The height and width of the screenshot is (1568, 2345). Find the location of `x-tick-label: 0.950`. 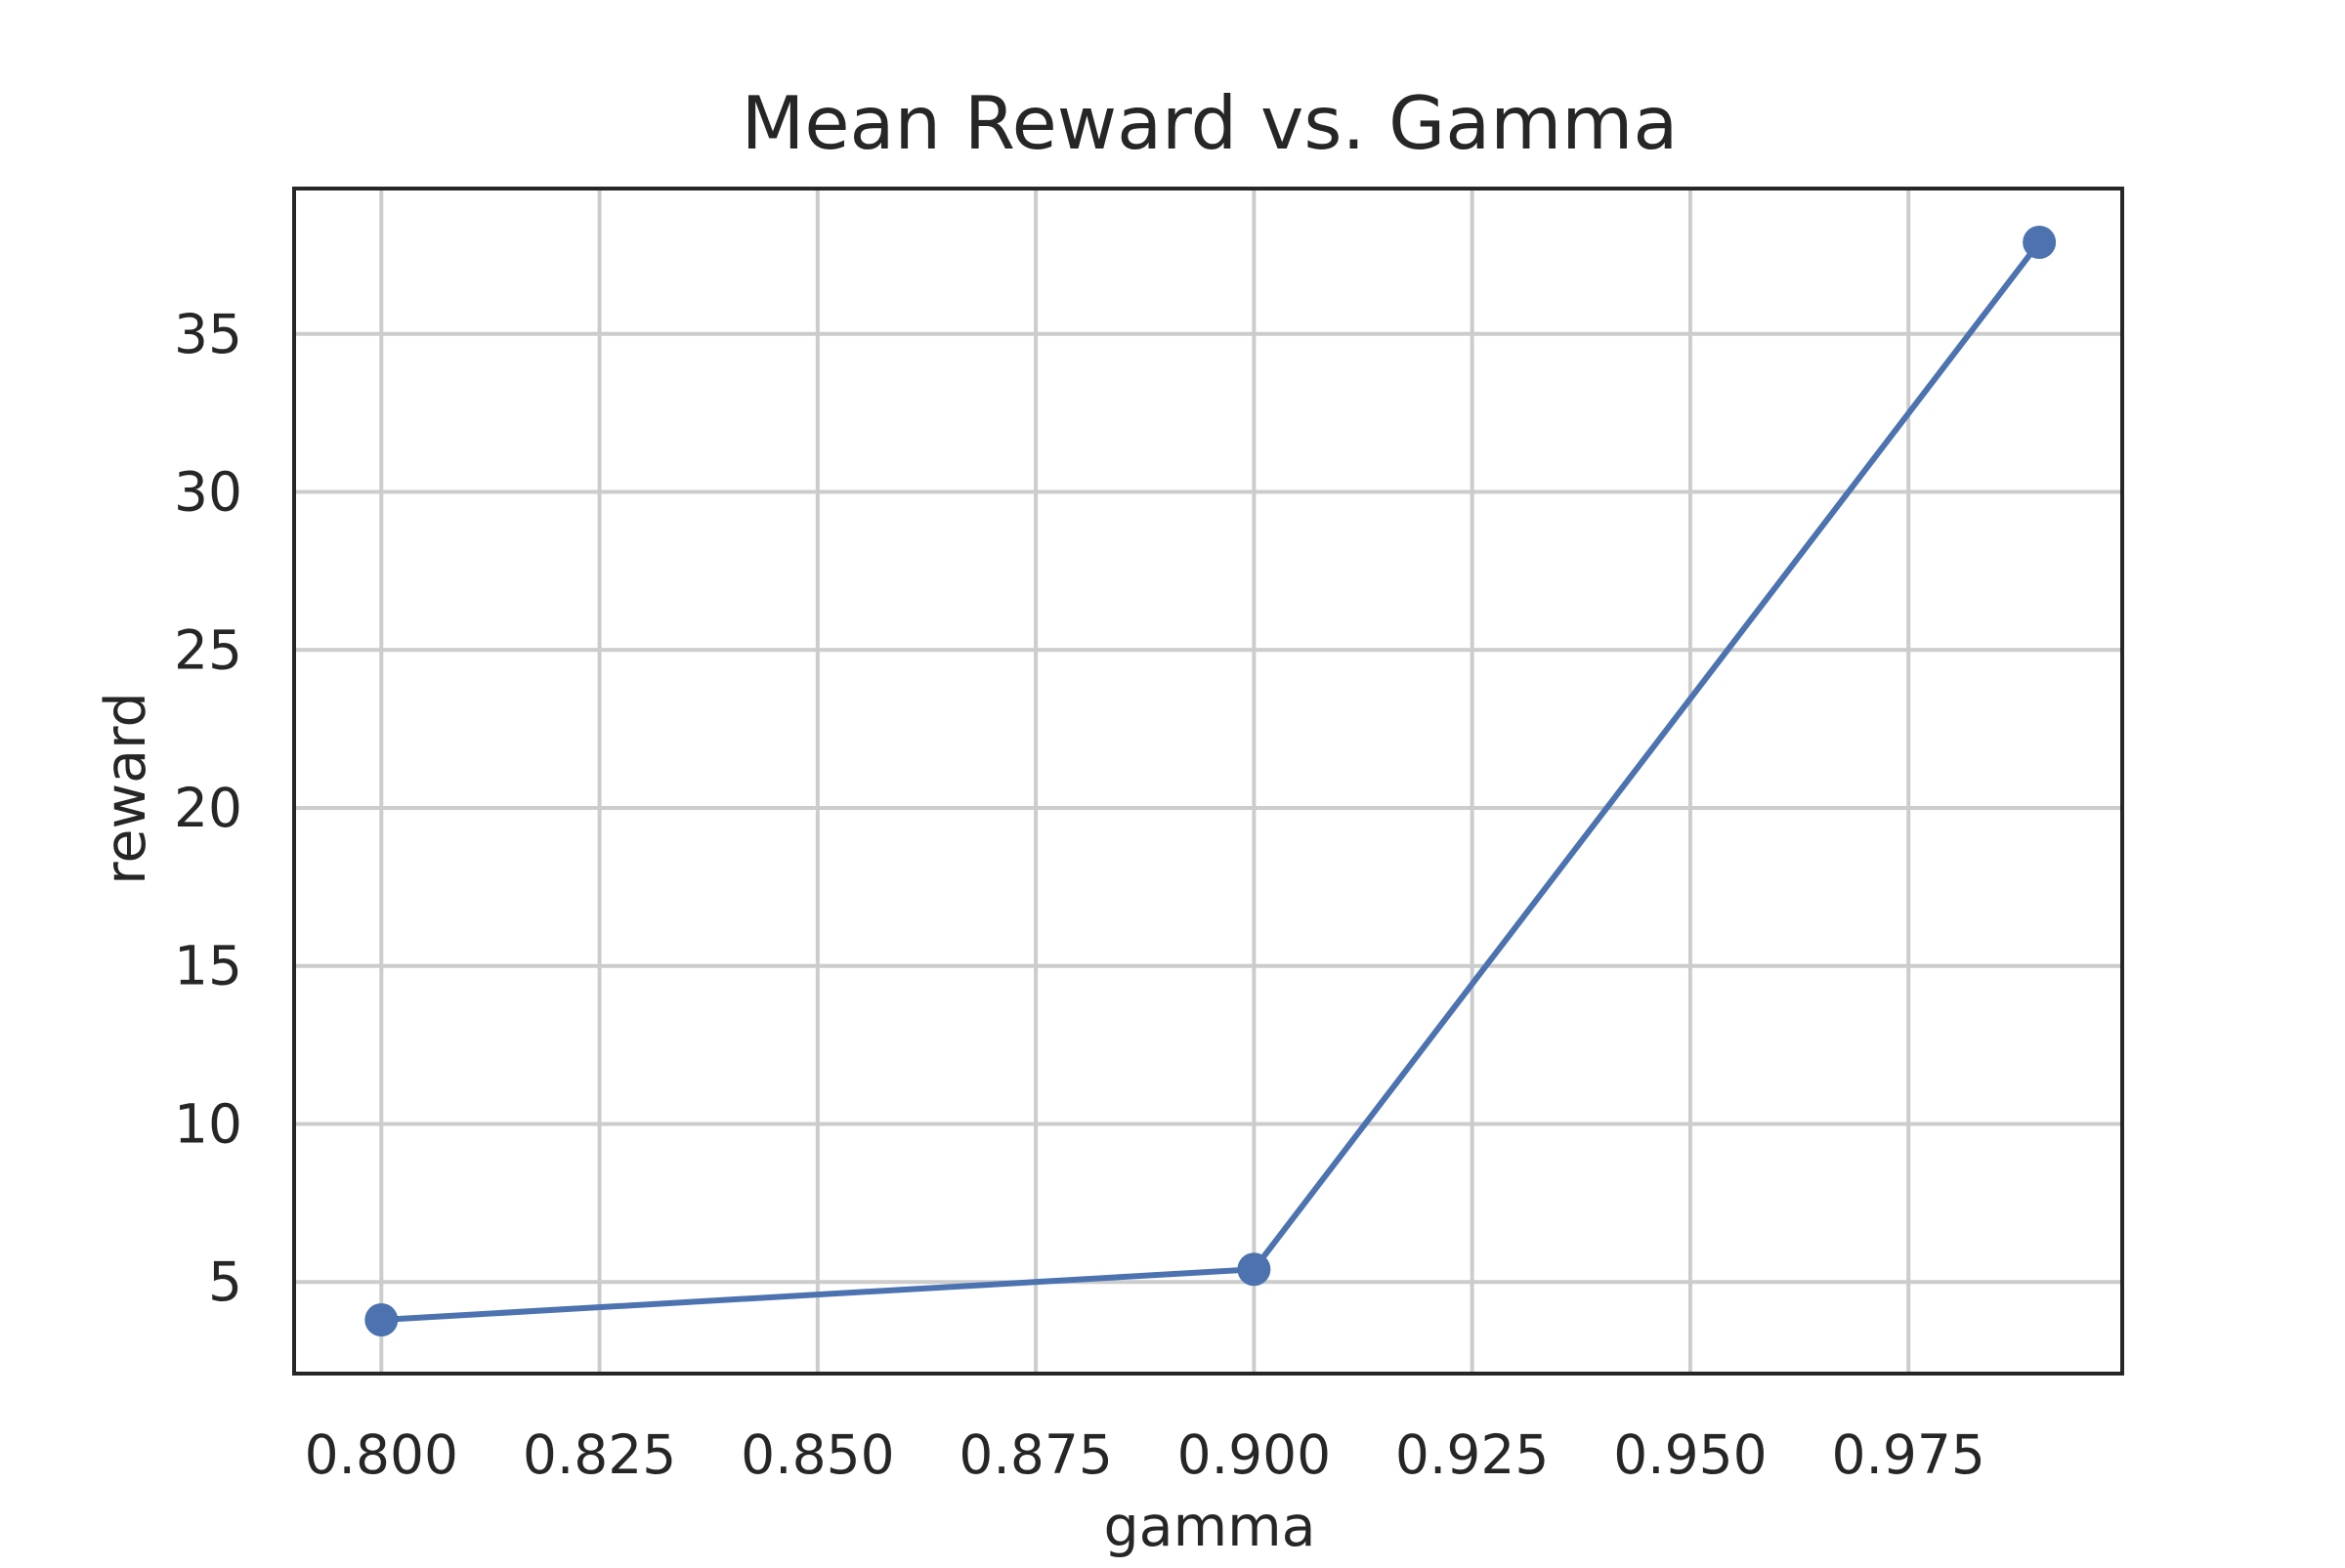

x-tick-label: 0.950 is located at coordinates (1690, 1454).